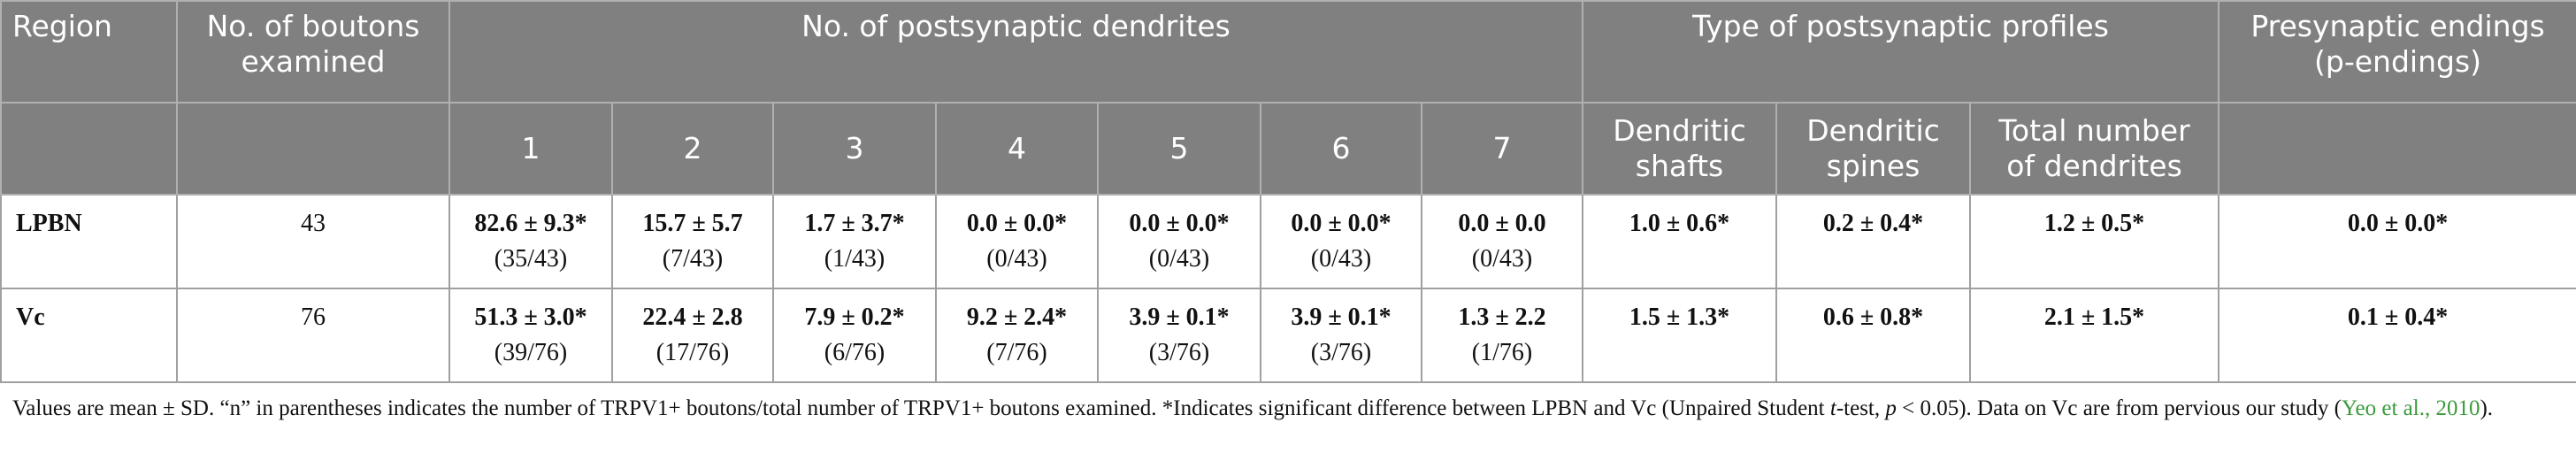 This screenshot has height=461, width=2576. Describe the element at coordinates (1679, 223) in the screenshot. I see `cell-value: 1.0 ± 0.6*` at that location.